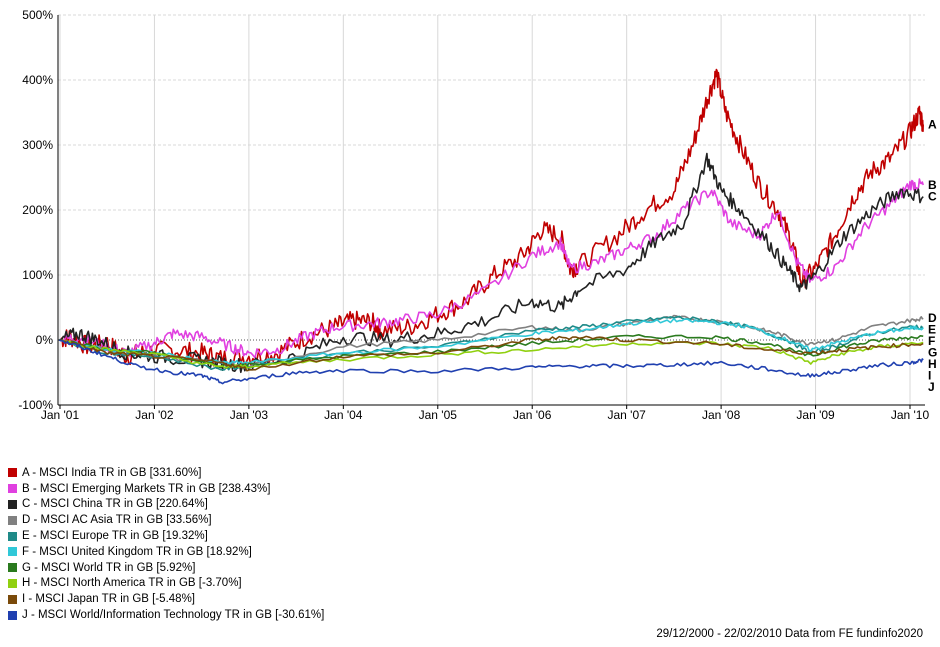 This screenshot has width=940, height=647. I want to click on legend-item: I - MSCI Japan TR in GB [-5.48%], so click(166, 599).